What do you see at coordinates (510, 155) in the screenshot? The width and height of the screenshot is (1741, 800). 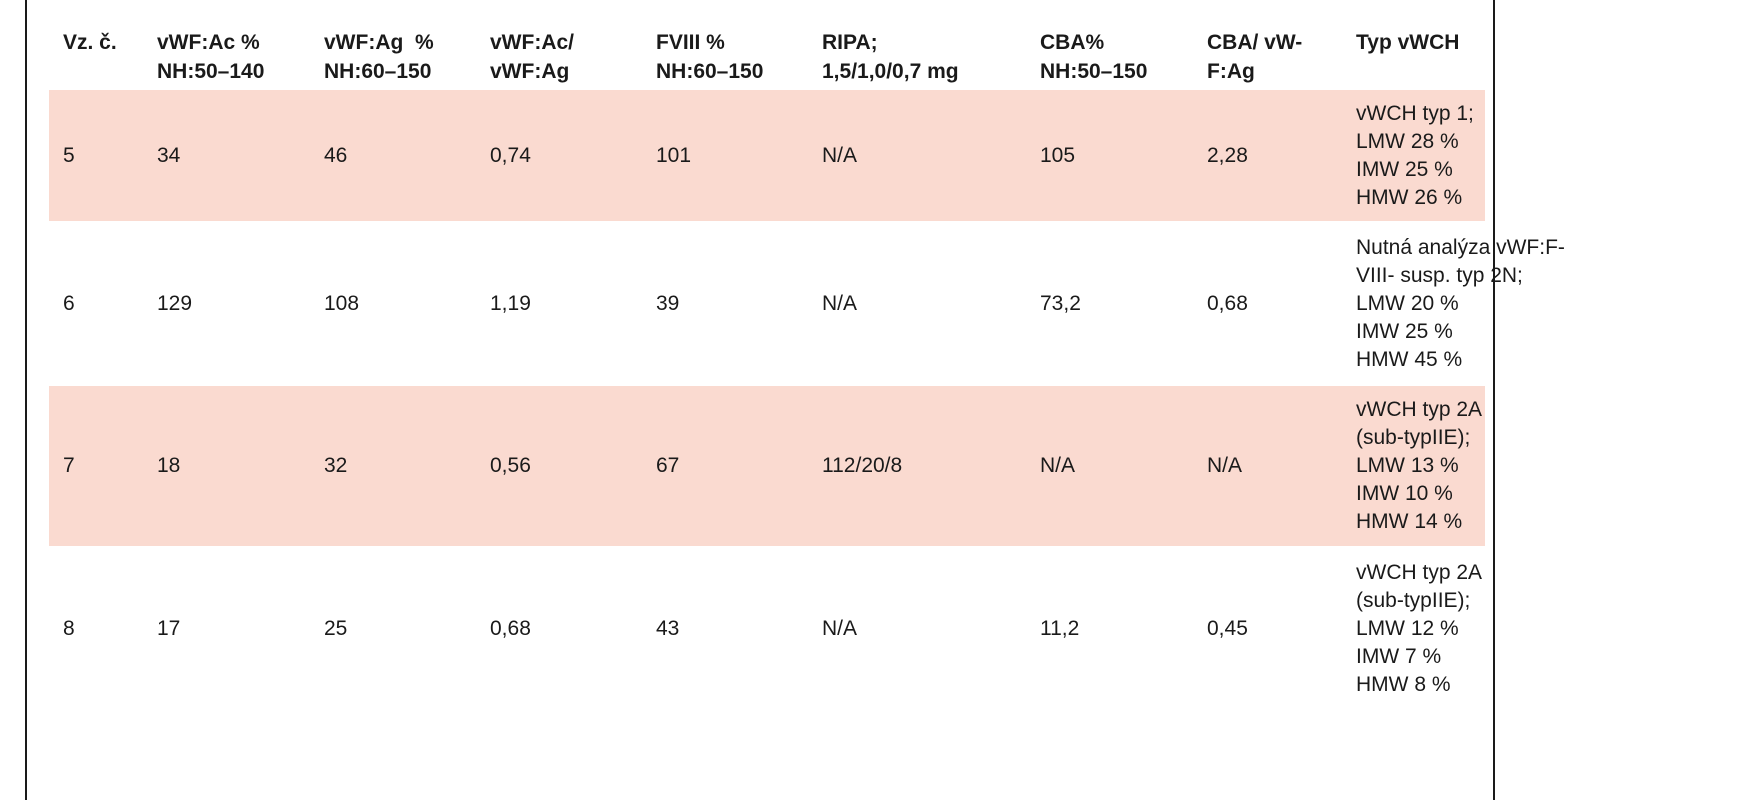 I see `cell-ac-ag-ratio: 0,74` at bounding box center [510, 155].